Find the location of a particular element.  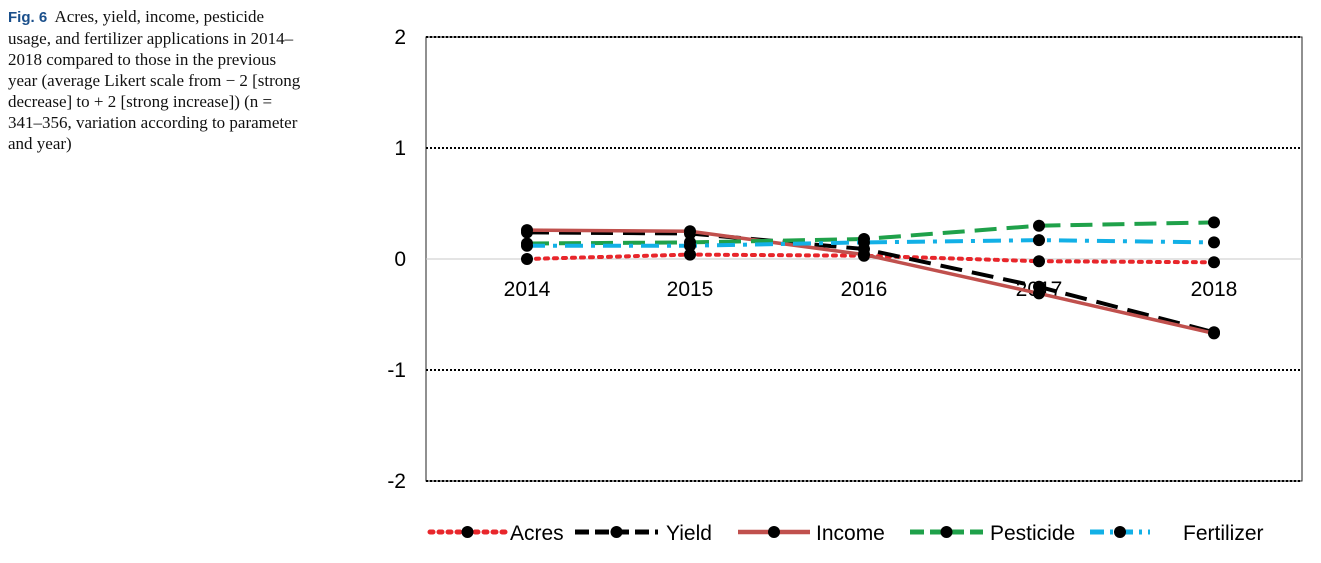

legend-label: Yield is located at coordinates (689, 533).